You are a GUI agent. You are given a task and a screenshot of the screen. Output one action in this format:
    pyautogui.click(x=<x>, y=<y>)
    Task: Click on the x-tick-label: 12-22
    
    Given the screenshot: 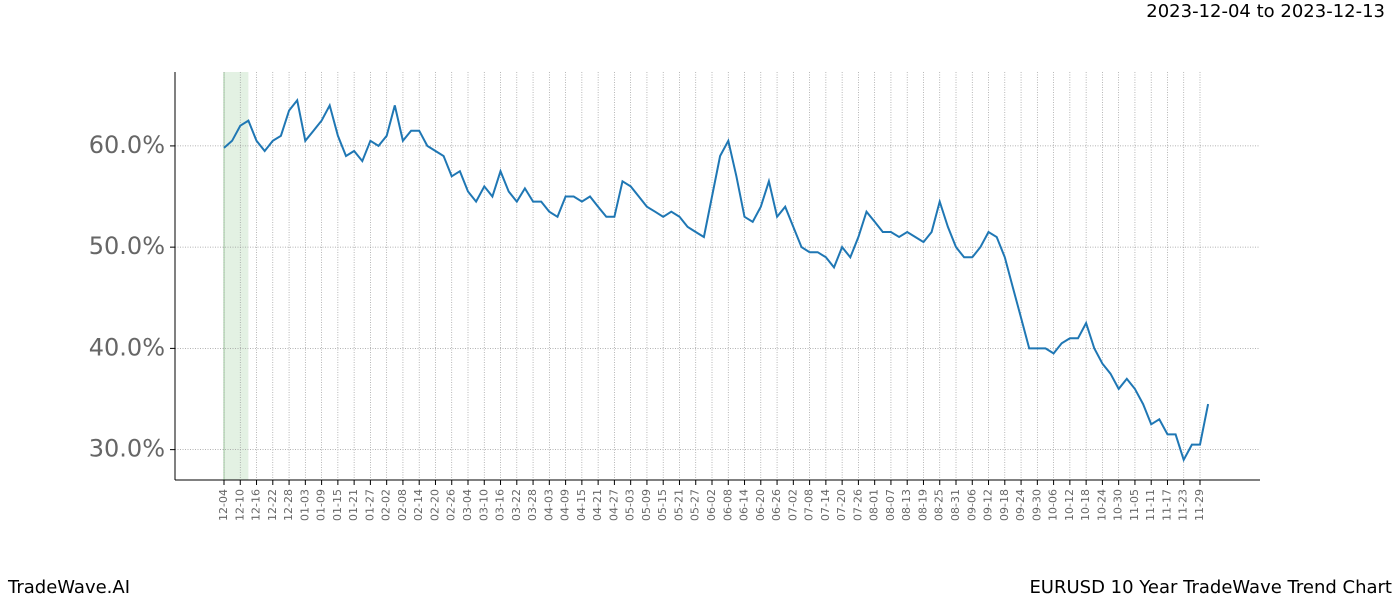 What is the action you would take?
    pyautogui.click(x=272, y=505)
    